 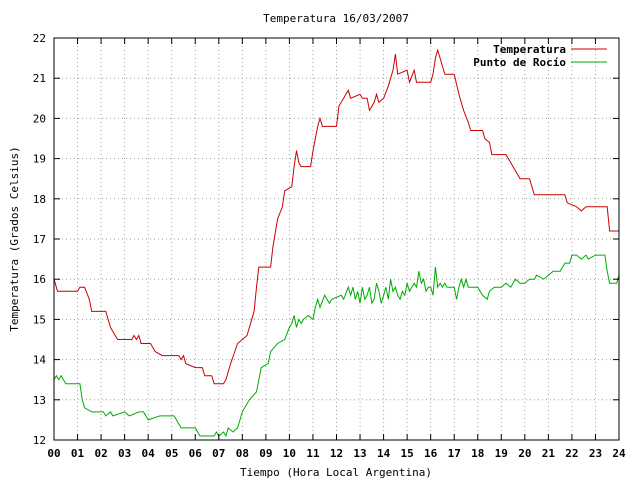 I want to click on x-tick-label: 16, so click(x=431, y=453).